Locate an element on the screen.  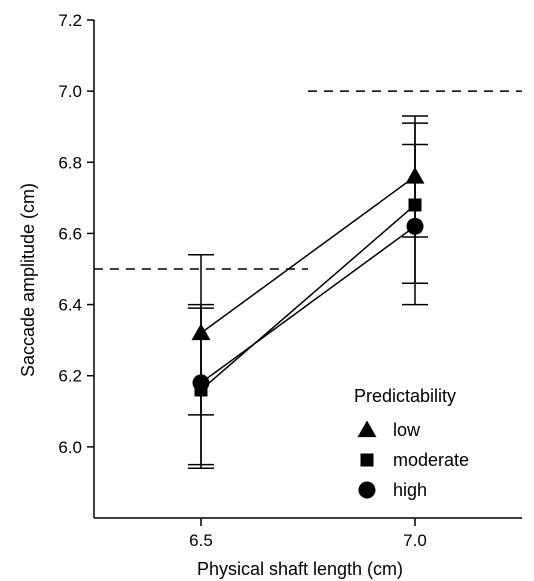
x-tick-label: 6.5 is located at coordinates (201, 540).